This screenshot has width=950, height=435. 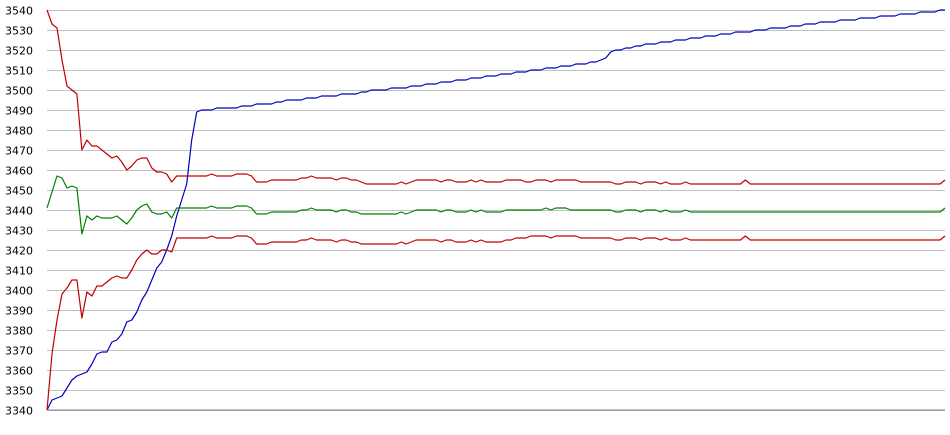 What do you see at coordinates (19, 331) in the screenshot?
I see `y-tick-label: 3380` at bounding box center [19, 331].